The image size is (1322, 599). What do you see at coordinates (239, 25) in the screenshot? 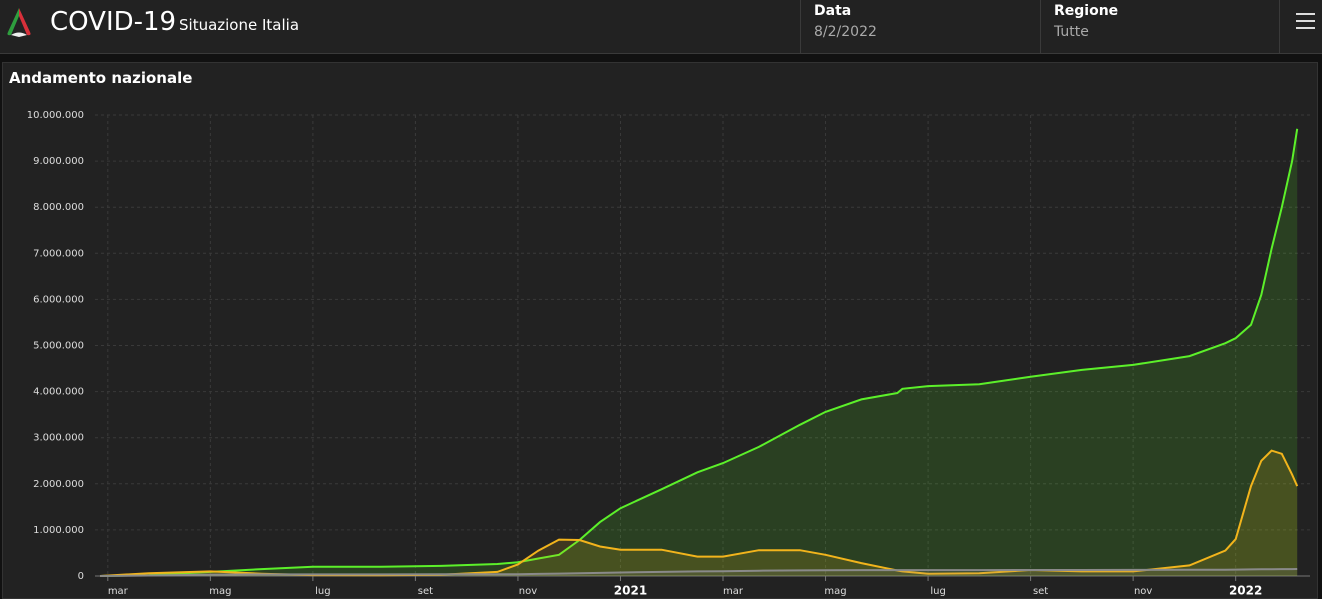
I see `app-subtitle: Situazione Italia` at bounding box center [239, 25].